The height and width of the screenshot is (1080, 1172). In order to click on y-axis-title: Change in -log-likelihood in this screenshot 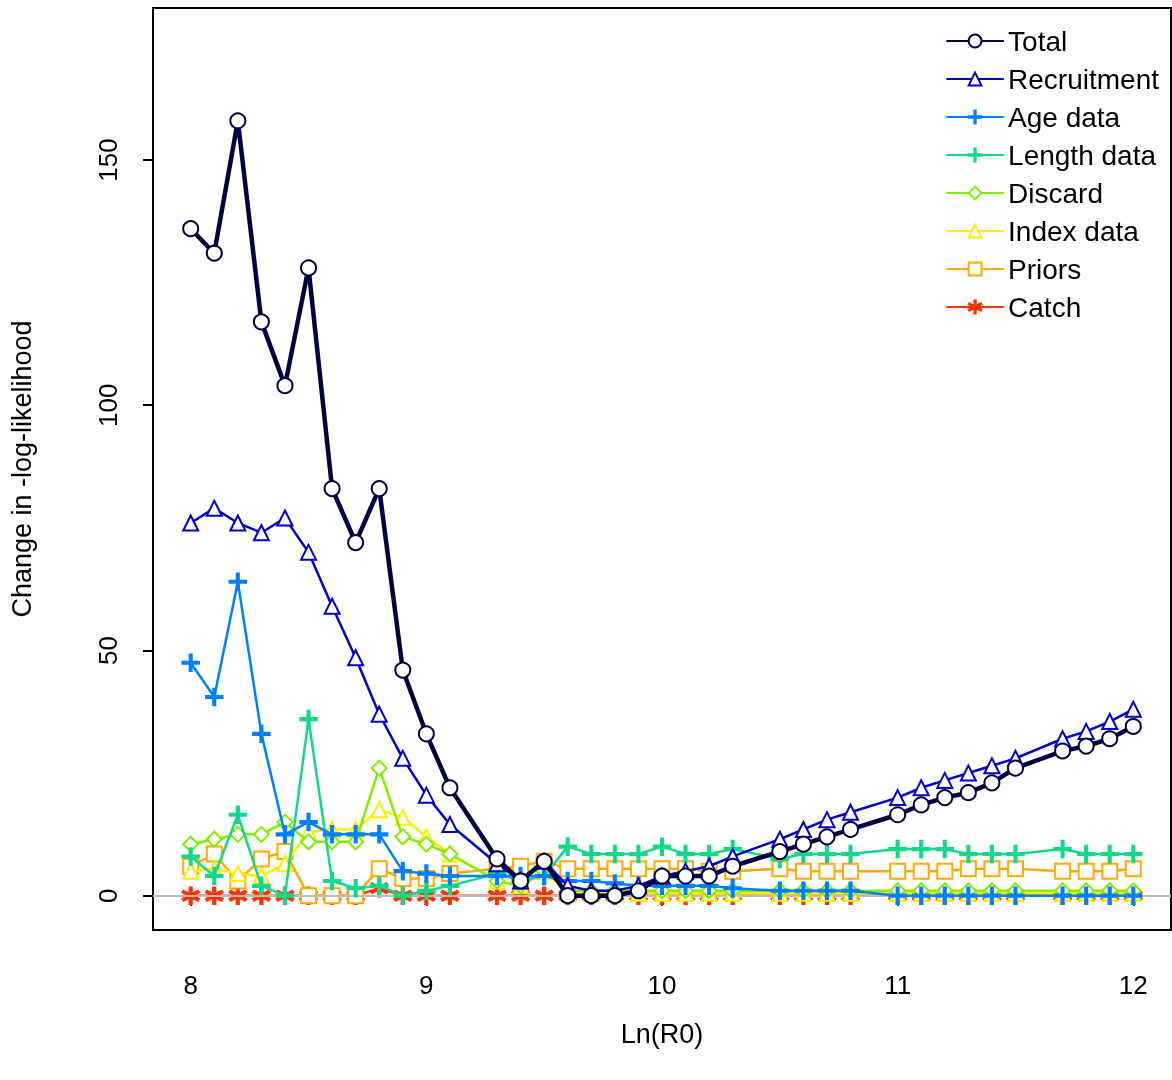, I will do `click(21, 469)`.